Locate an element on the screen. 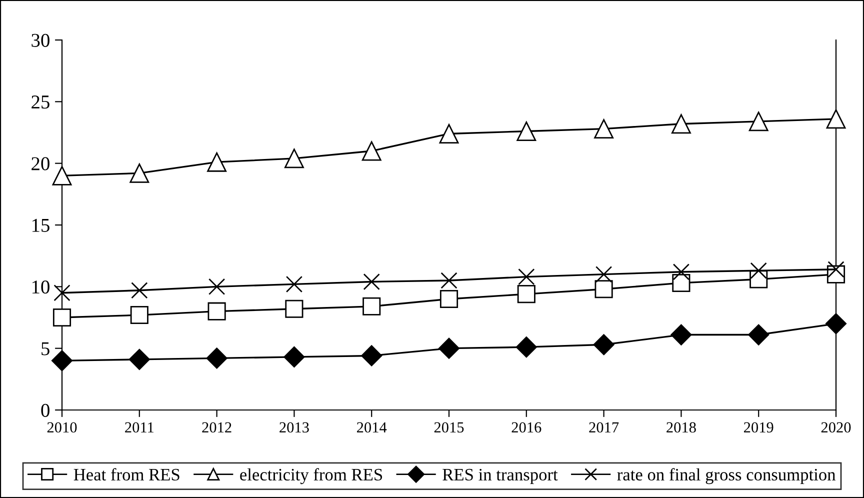 Image resolution: width=864 pixels, height=498 pixels. y-tick-label: 15 is located at coordinates (41, 225).